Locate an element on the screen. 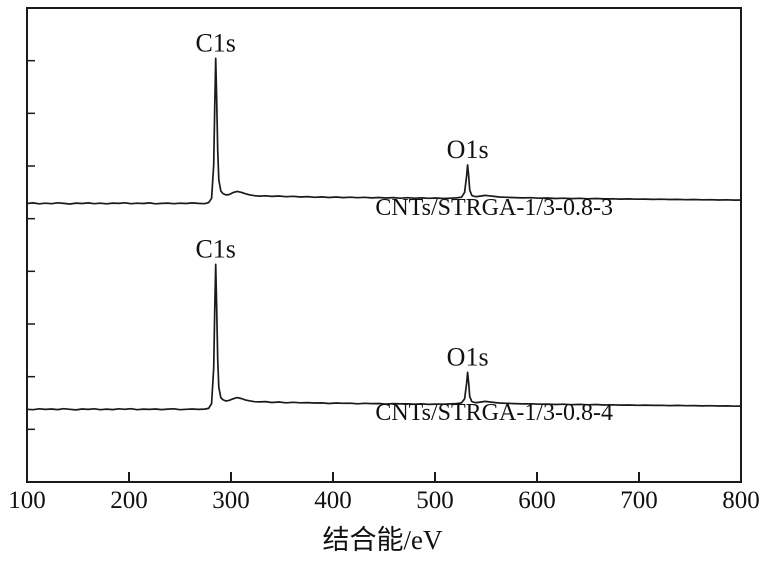 This screenshot has width=765, height=564. series-label-1: CNTs/STRGA-1/3-0.8-4 is located at coordinates (494, 413).